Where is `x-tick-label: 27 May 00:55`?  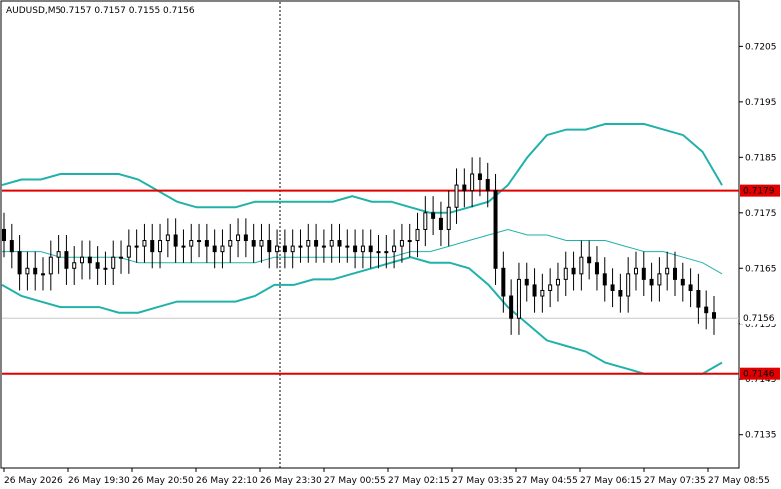
x-tick-label: 27 May 00:55 is located at coordinates (355, 481).